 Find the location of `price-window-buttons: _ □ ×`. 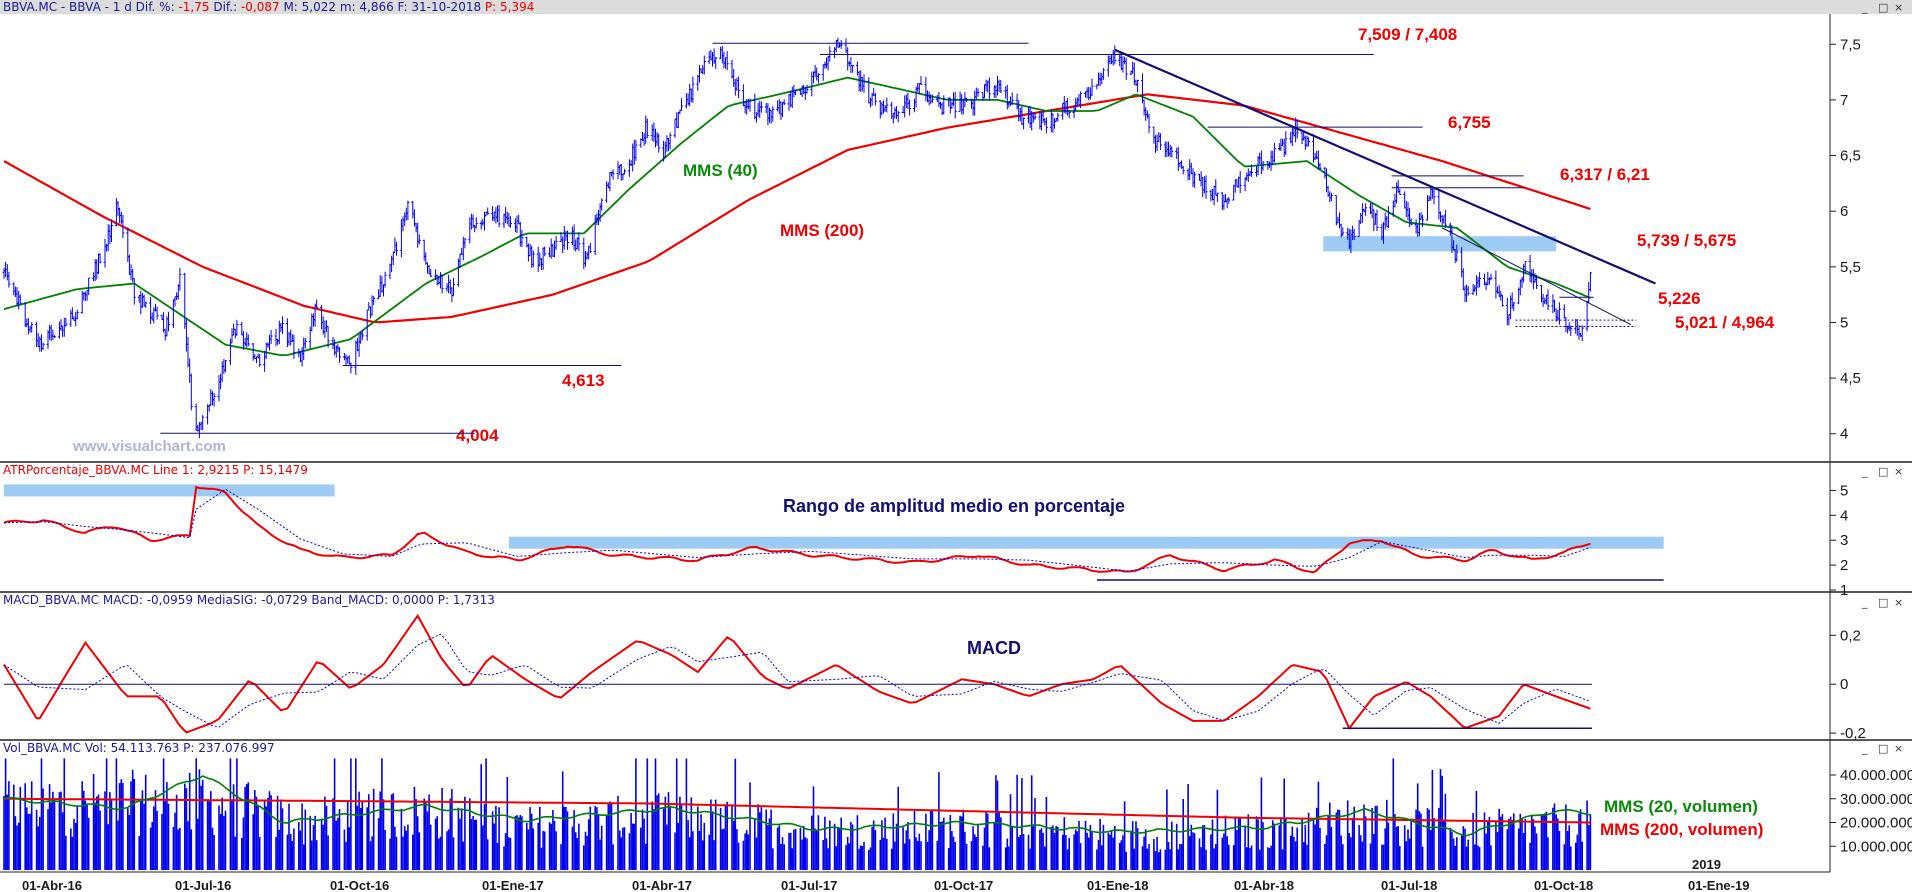

price-window-buttons: _ □ × is located at coordinates (1882, 7).